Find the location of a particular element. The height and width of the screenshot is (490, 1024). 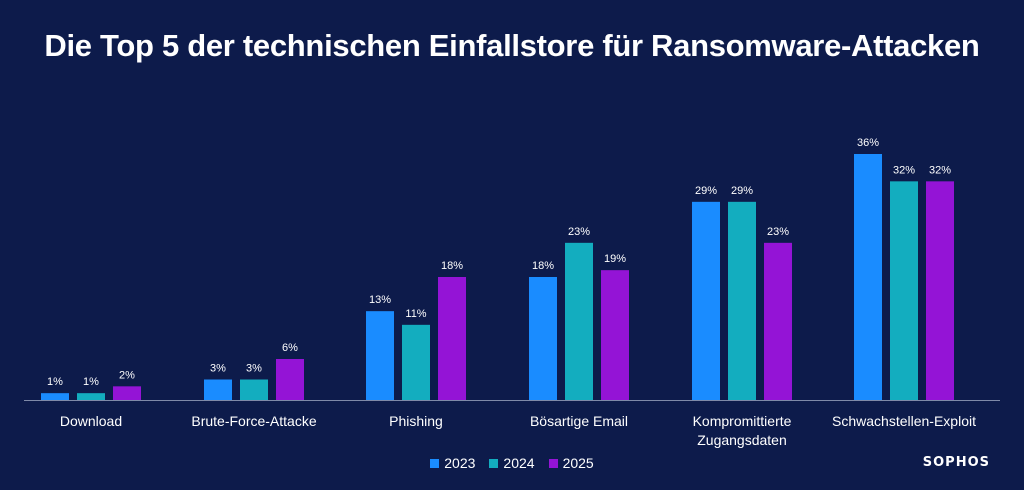

data-label-2025-2: 18% is located at coordinates (452, 266).